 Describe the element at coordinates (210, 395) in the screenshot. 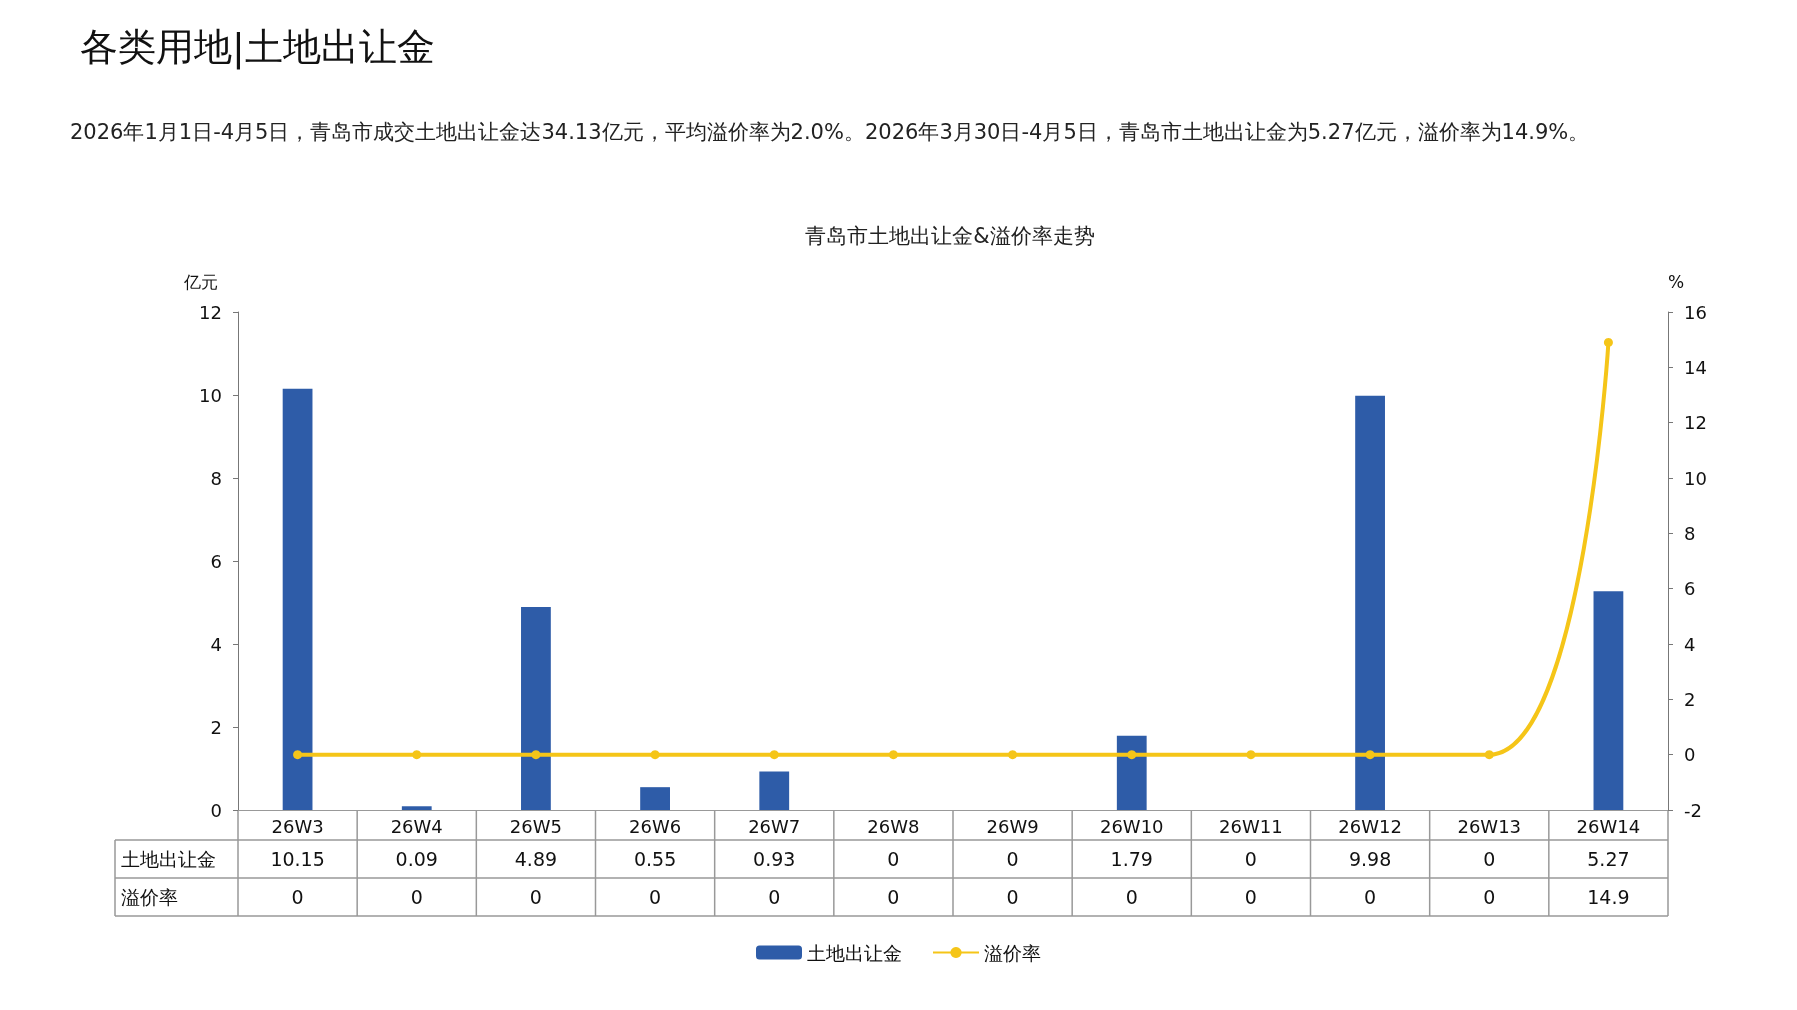

I see `y-tick-label: 10` at that location.